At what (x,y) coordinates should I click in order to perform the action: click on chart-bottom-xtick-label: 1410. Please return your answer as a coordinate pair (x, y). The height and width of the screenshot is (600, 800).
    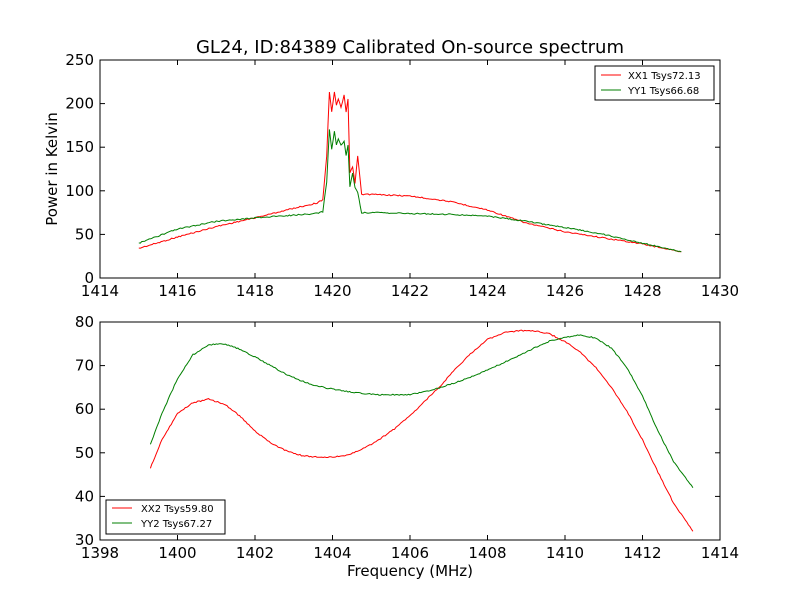
    Looking at the image, I should click on (565, 553).